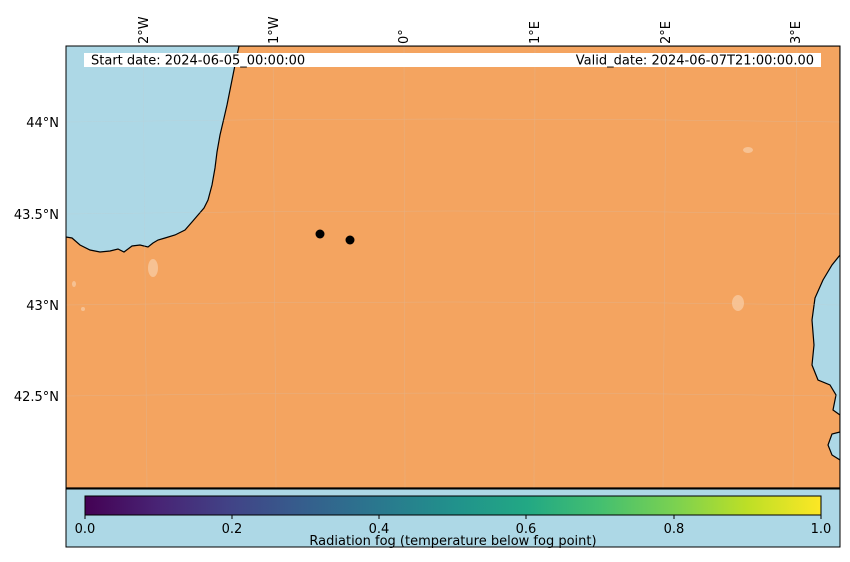 Image resolution: width=850 pixels, height=562 pixels. I want to click on colorbar-tick-labels: 0.0 0.2 0.4 0.6 0.8 1.0, so click(453, 529).